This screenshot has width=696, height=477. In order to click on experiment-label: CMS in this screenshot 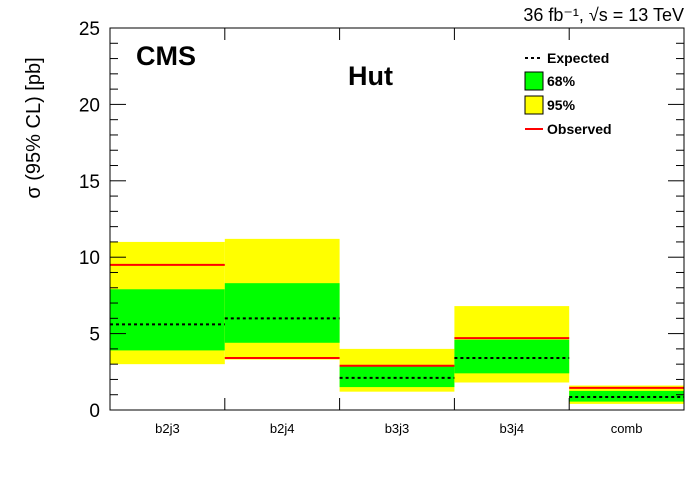, I will do `click(166, 56)`.